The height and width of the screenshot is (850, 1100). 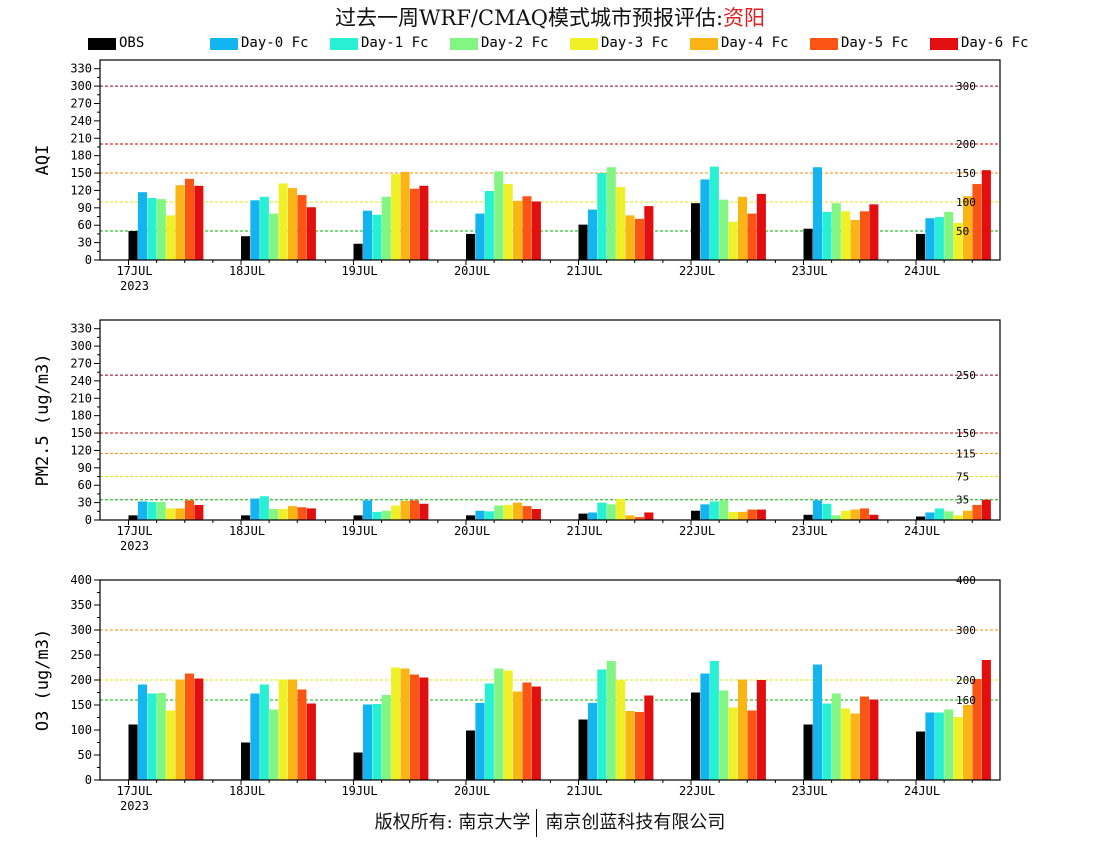 What do you see at coordinates (817, 213) in the screenshot?
I see `bar-23jul-day-0-fc` at bounding box center [817, 213].